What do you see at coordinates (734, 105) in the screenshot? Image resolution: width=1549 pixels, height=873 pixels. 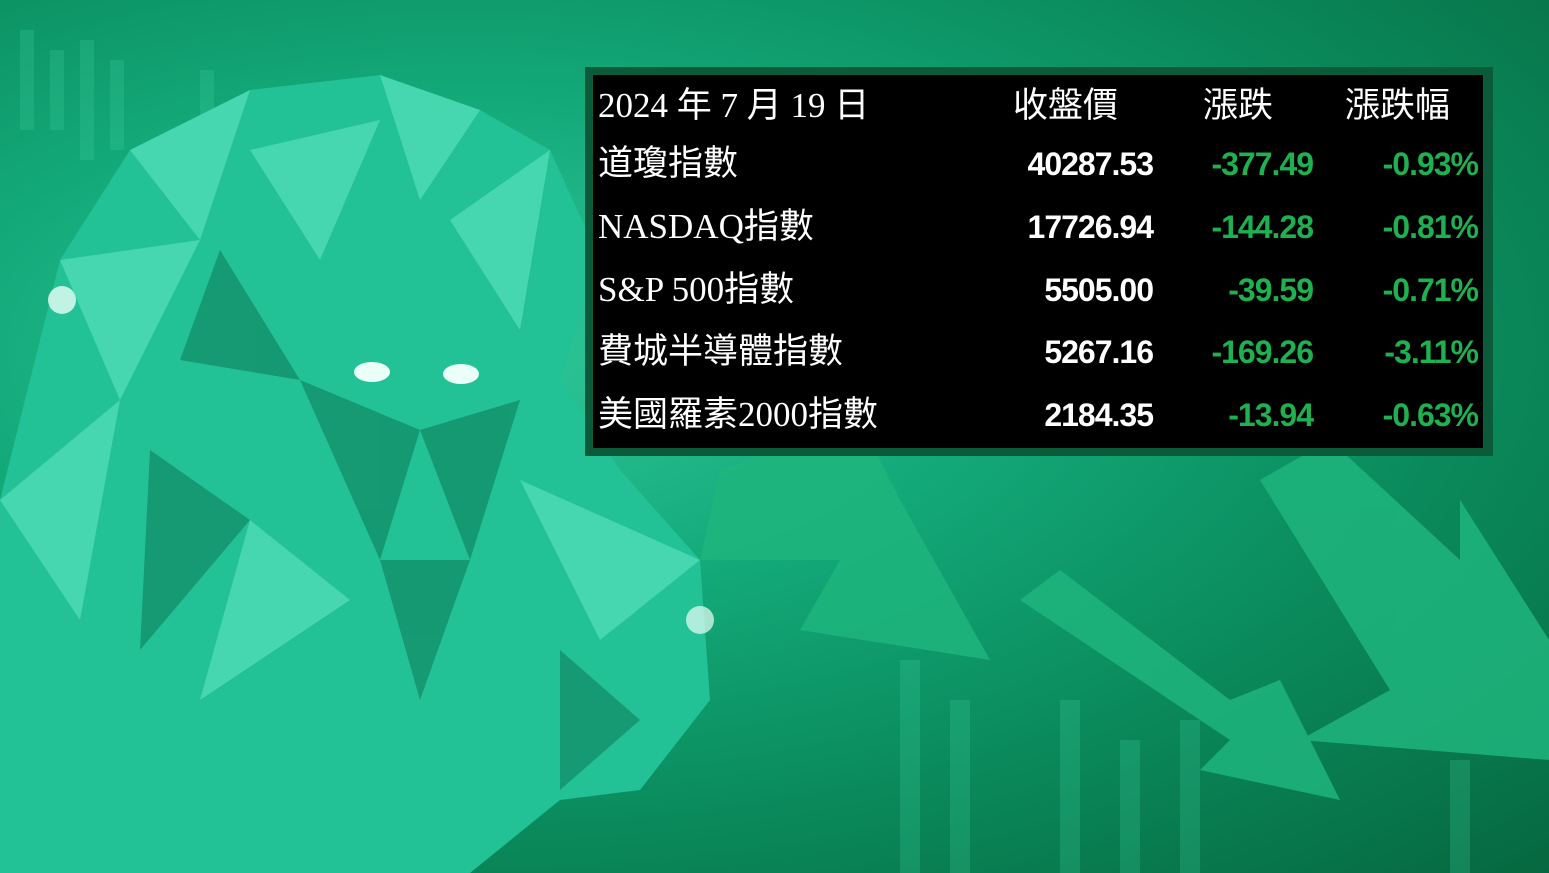 I see `date-header: 2024 年 7 月 19 日` at bounding box center [734, 105].